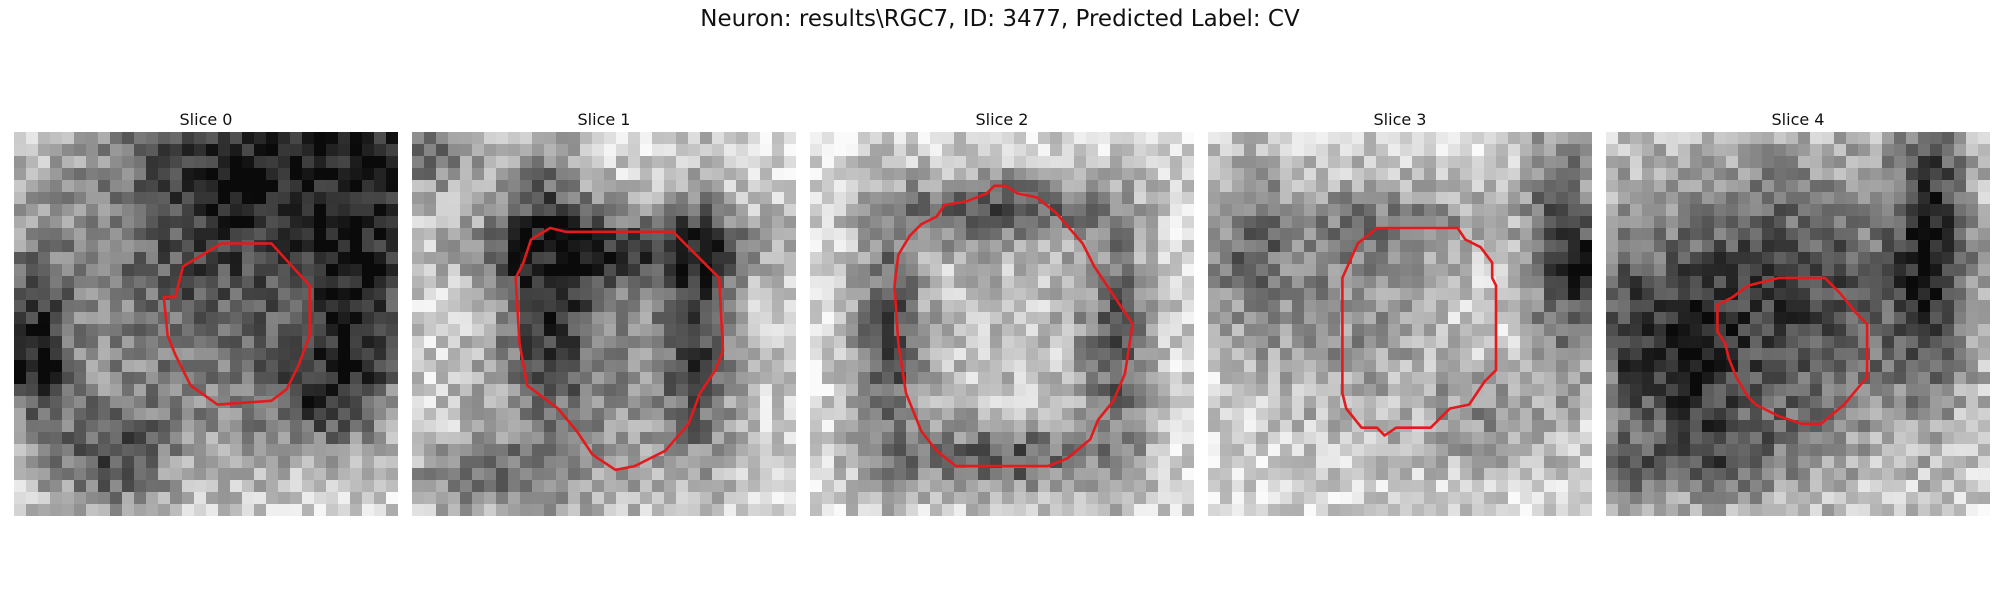 The image size is (2000, 600). Describe the element at coordinates (1002, 119) in the screenshot. I see `slice-title-2: Slice 2` at that location.